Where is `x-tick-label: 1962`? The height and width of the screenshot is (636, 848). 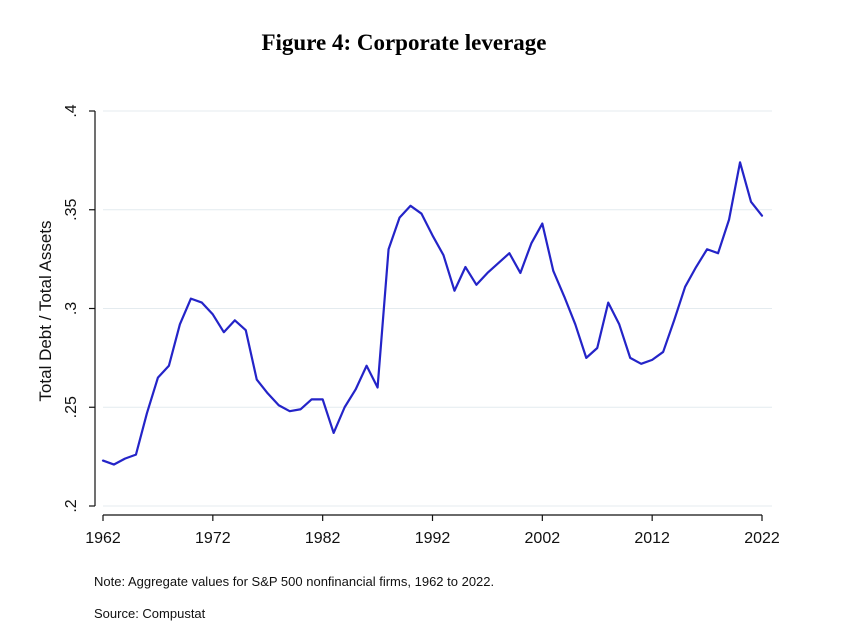 x-tick-label: 1962 is located at coordinates (103, 538).